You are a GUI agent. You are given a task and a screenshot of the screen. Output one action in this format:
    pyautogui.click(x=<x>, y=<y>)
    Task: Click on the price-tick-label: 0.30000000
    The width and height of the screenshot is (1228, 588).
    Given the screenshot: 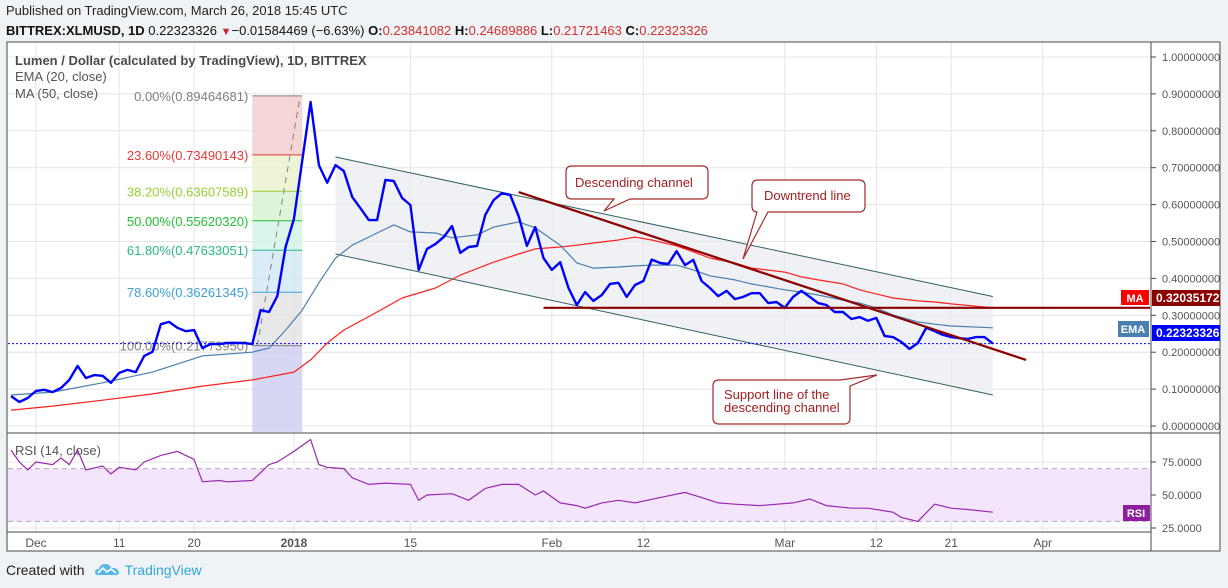 What is the action you would take?
    pyautogui.click(x=1191, y=316)
    